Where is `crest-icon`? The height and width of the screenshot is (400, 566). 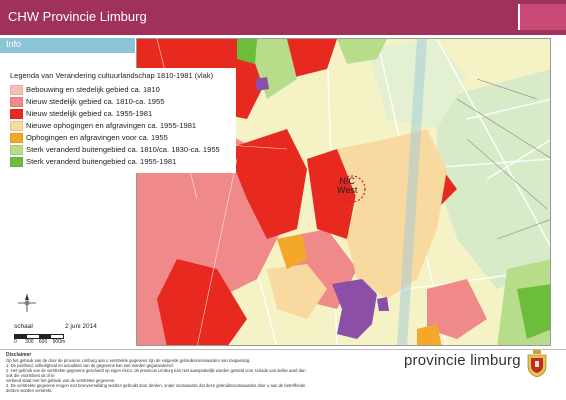
crest-icon is located at coordinates (537, 364).